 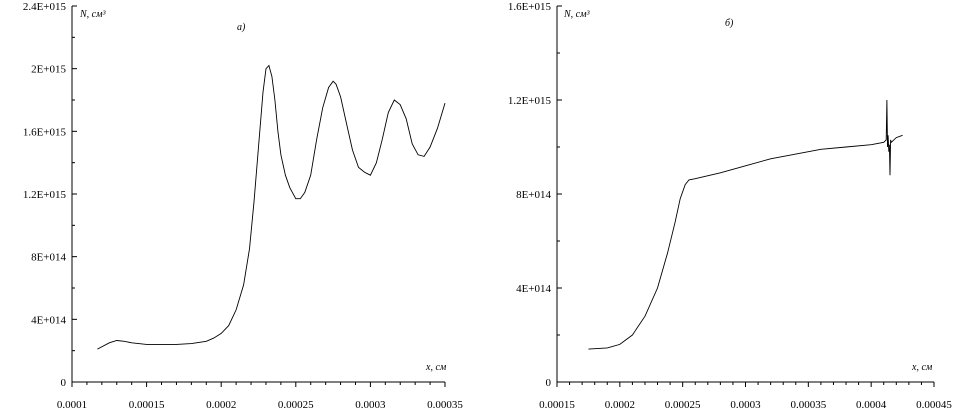 I want to click on y-tick-label-a: 4E+014, so click(x=48, y=320).